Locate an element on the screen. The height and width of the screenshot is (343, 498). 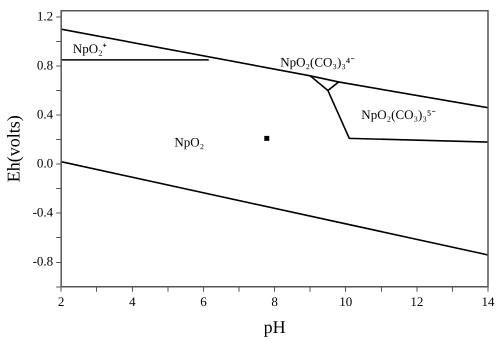
x-tick-label: 2 is located at coordinates (61, 302).